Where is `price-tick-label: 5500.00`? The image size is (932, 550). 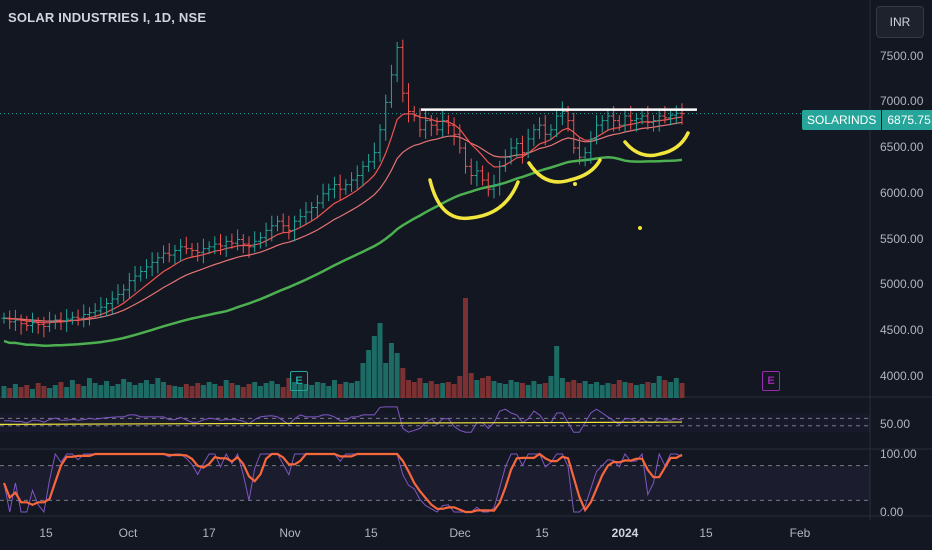 price-tick-label: 5500.00 is located at coordinates (902, 238).